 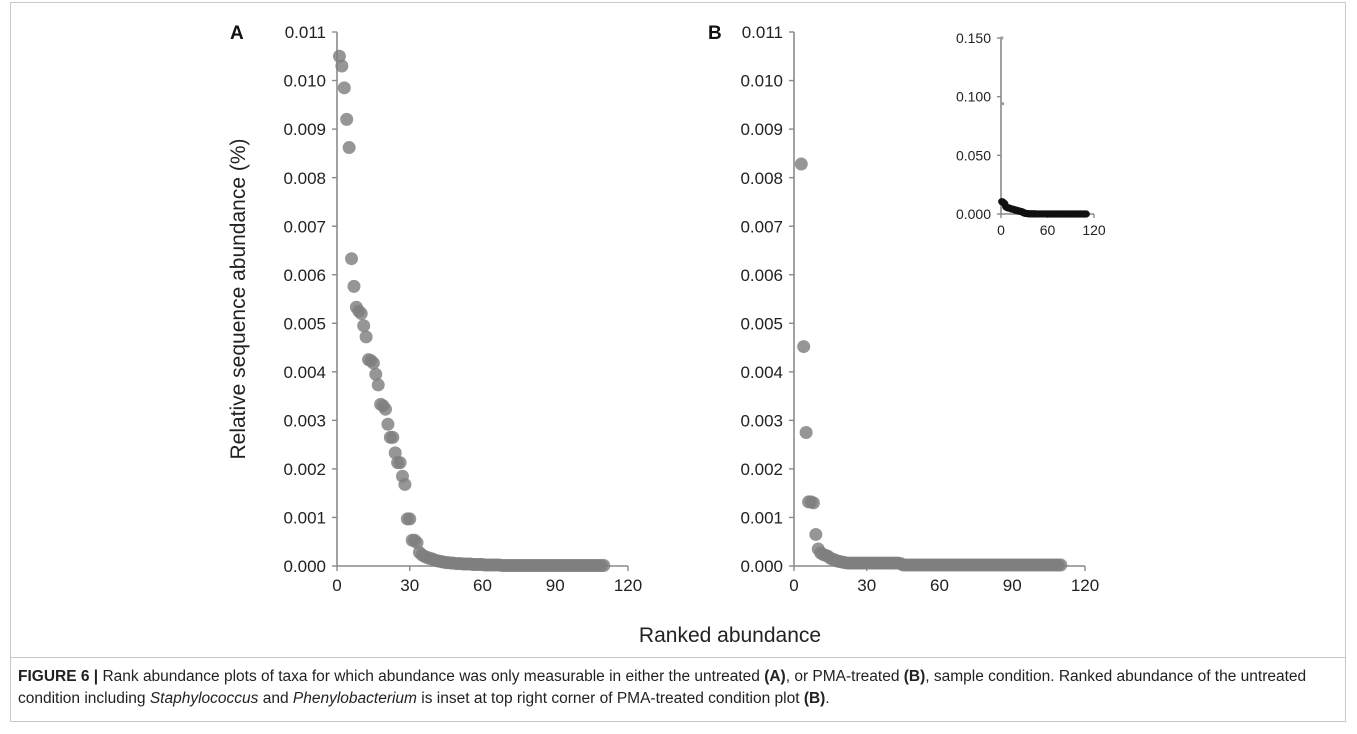 What do you see at coordinates (814, 698) in the screenshot?
I see `caption-ref-b2: (B)` at bounding box center [814, 698].